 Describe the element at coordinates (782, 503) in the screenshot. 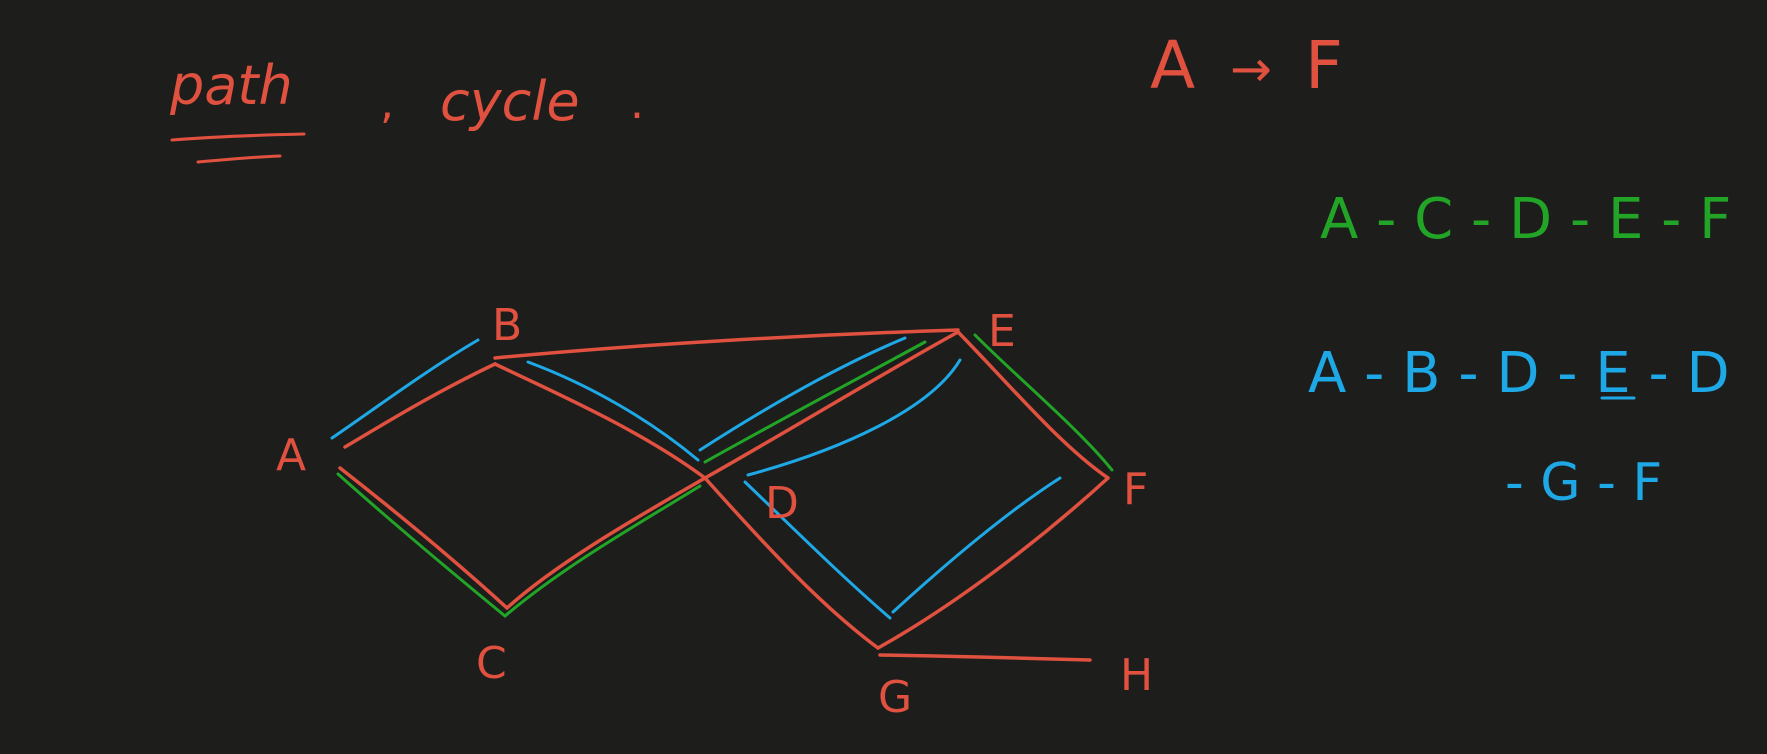

I see `node-d: D` at that location.